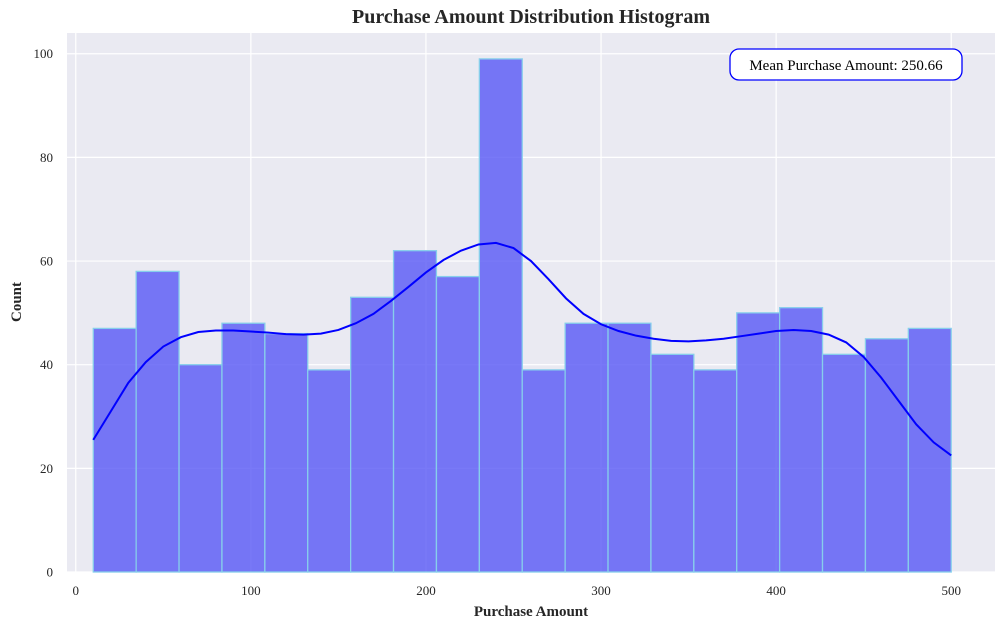  What do you see at coordinates (426, 590) in the screenshot?
I see `x-tick-label: 200` at bounding box center [426, 590].